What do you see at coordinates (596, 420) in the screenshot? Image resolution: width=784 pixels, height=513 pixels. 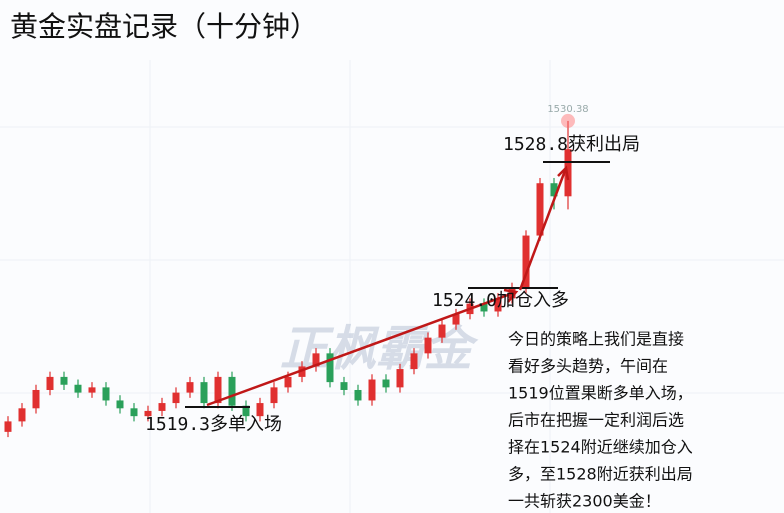 I see `note-line: 后市在把握一定利润后选` at bounding box center [596, 420].